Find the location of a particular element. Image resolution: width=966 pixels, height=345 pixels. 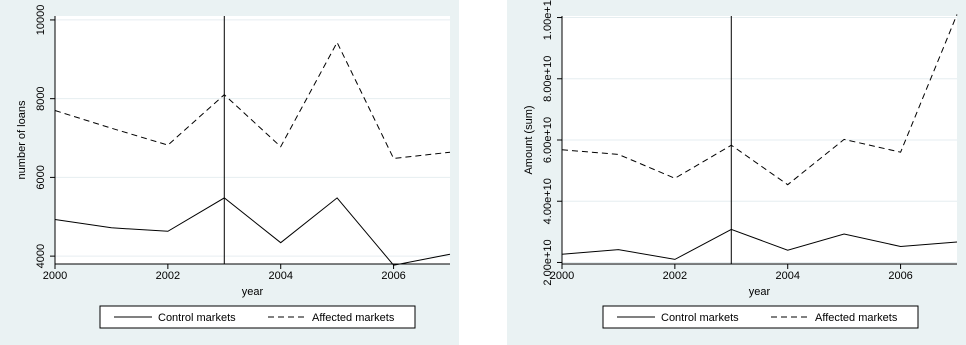

y-axis-title: number of loans is located at coordinates (22, 139).